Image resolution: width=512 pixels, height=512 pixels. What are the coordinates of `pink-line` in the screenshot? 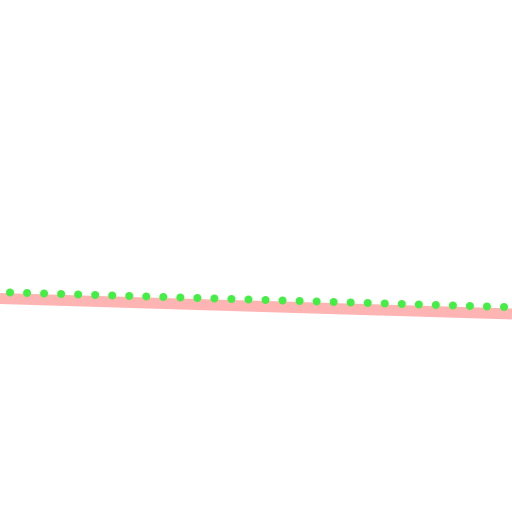 It's located at (256, 306).